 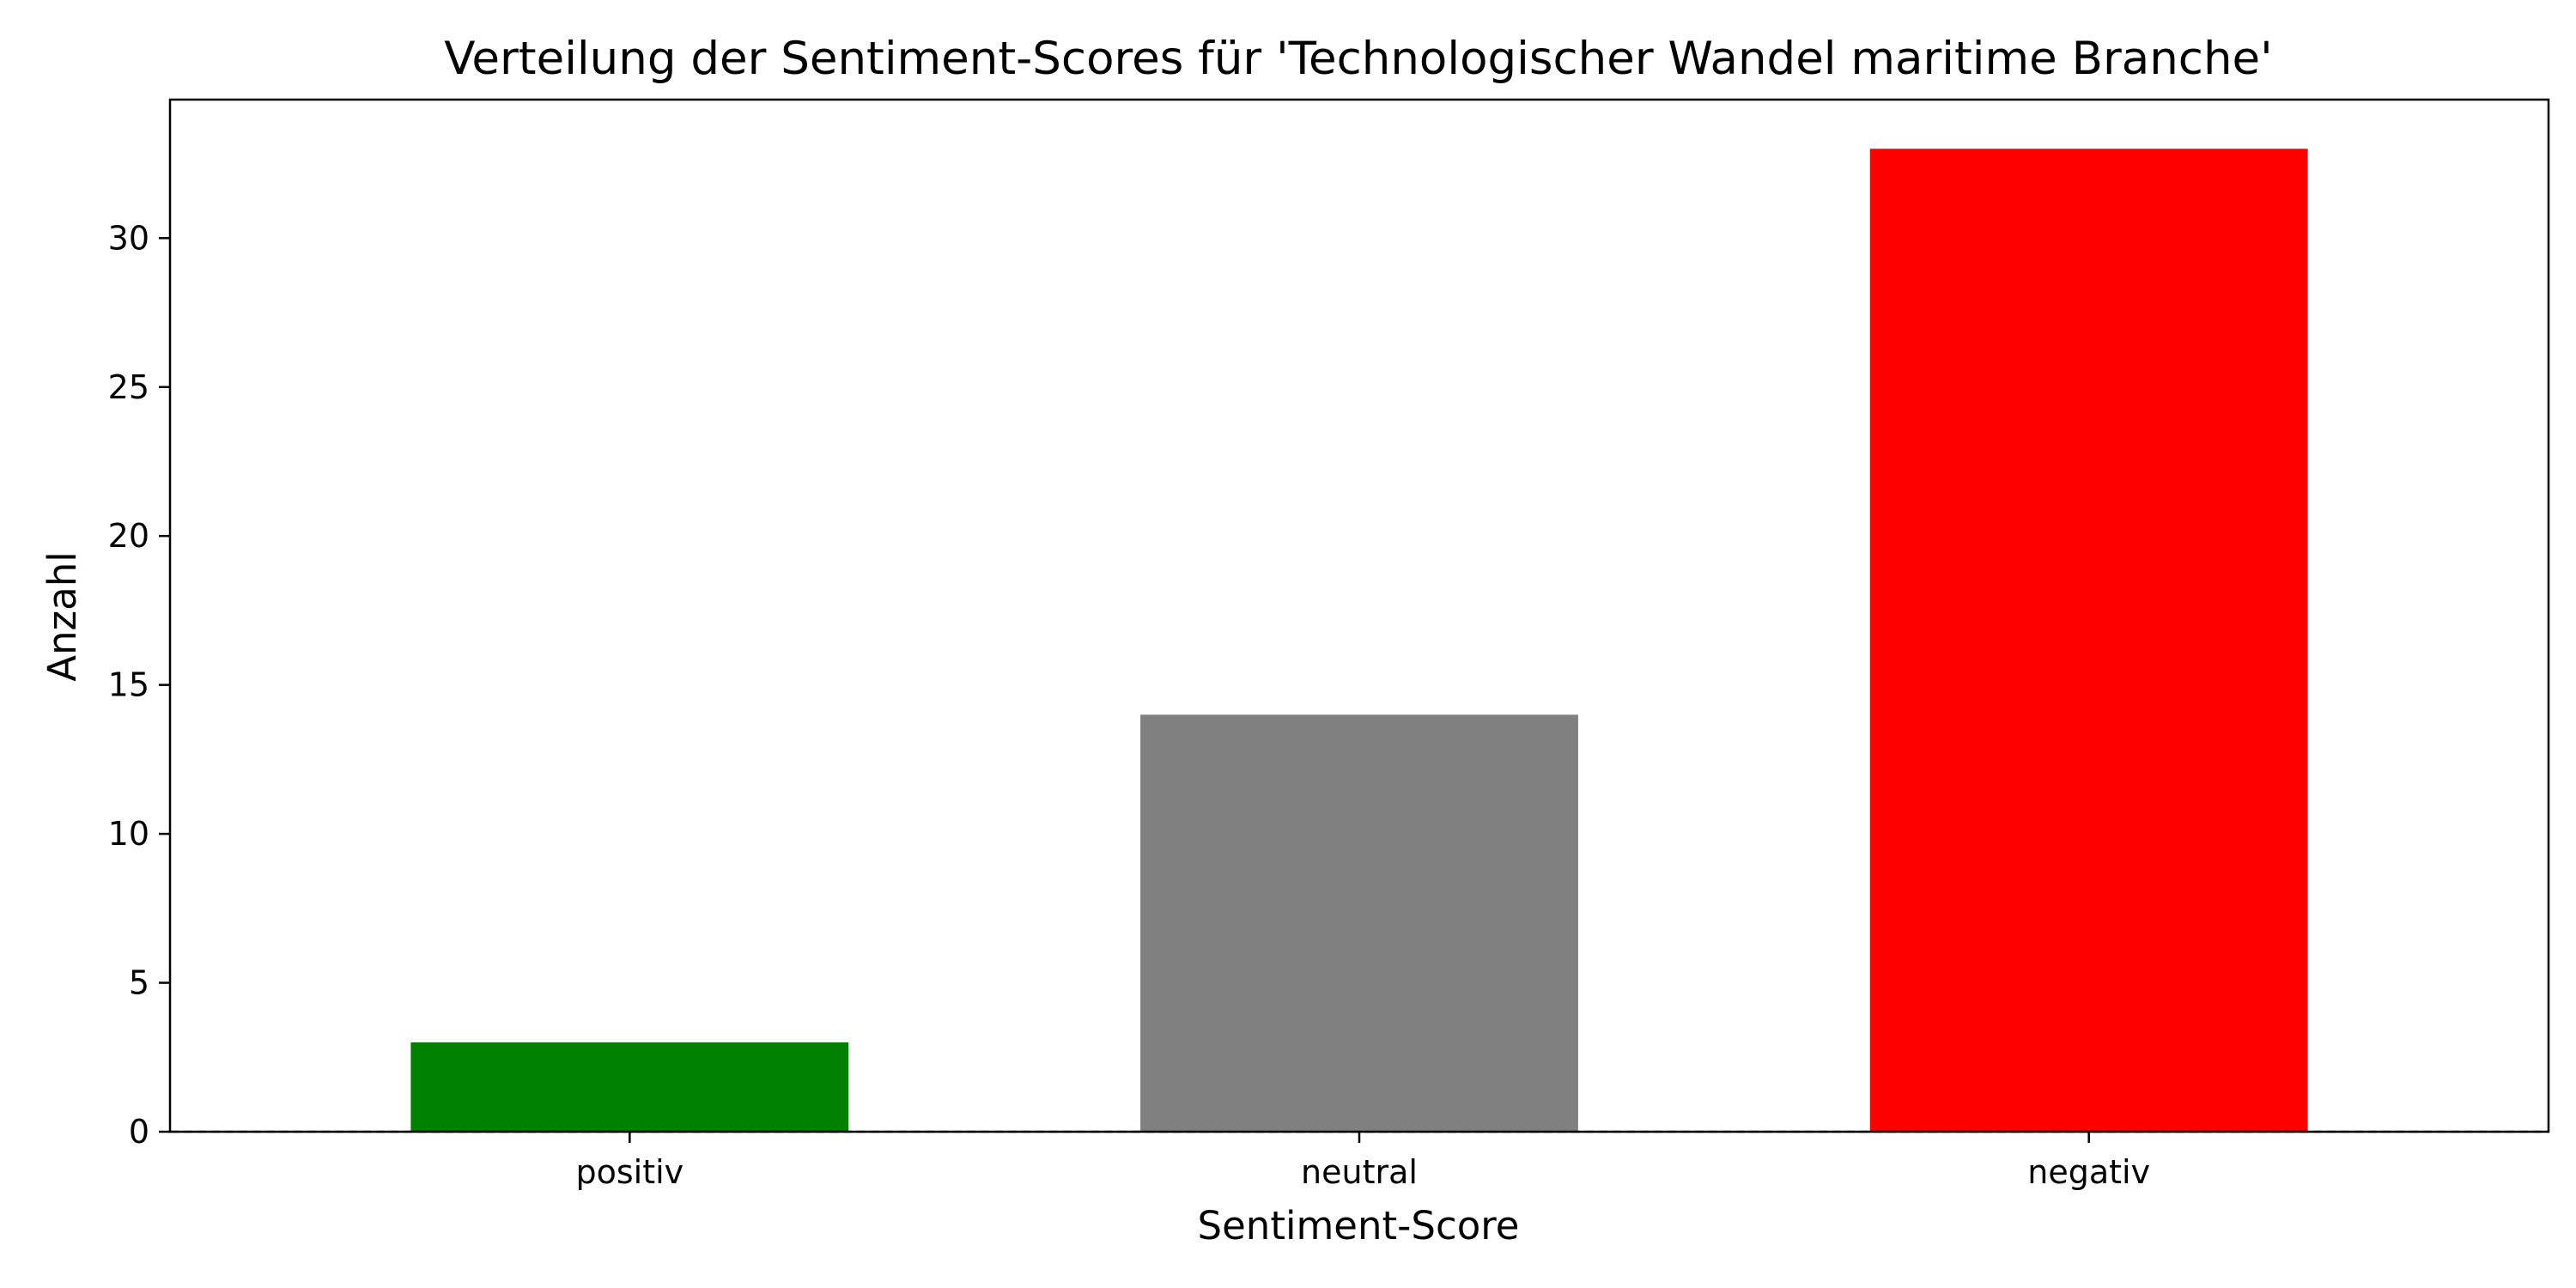 What do you see at coordinates (1360, 1172) in the screenshot?
I see `x-tick-label-neutral: neutral` at bounding box center [1360, 1172].